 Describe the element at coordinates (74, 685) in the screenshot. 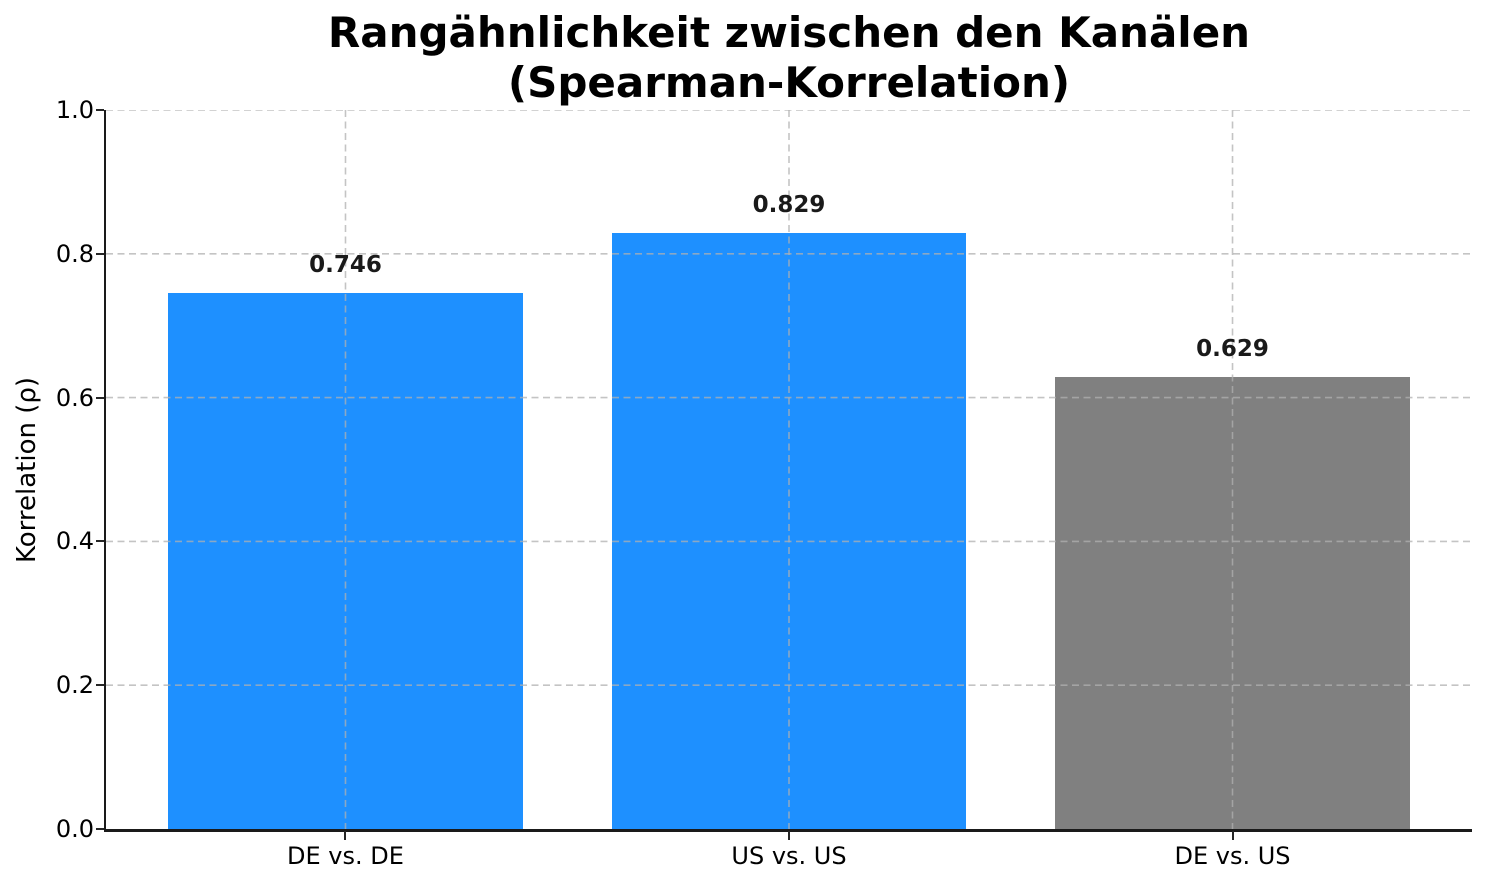

I see `y-tick-label-1: 0.2` at that location.